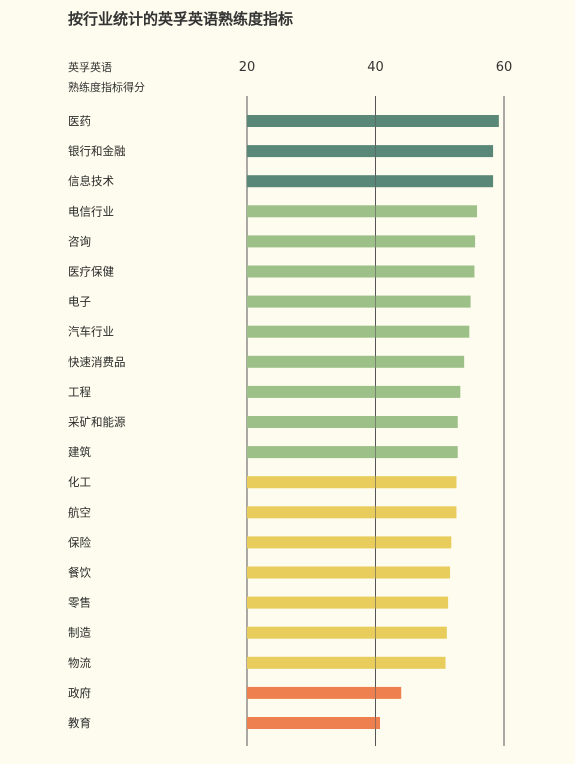  What do you see at coordinates (79, 452) in the screenshot?
I see `category-label: 建筑` at bounding box center [79, 452].